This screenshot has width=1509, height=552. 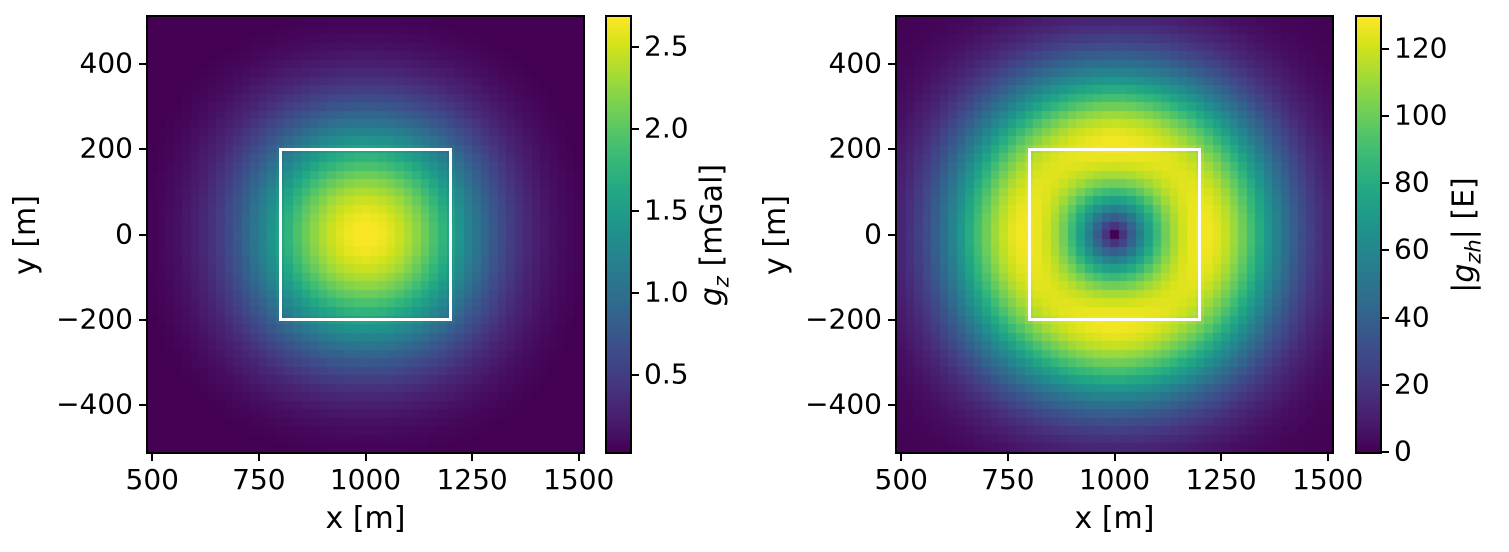 What do you see at coordinates (901, 479) in the screenshot?
I see `gzh-x-tick-label: 500` at bounding box center [901, 479].